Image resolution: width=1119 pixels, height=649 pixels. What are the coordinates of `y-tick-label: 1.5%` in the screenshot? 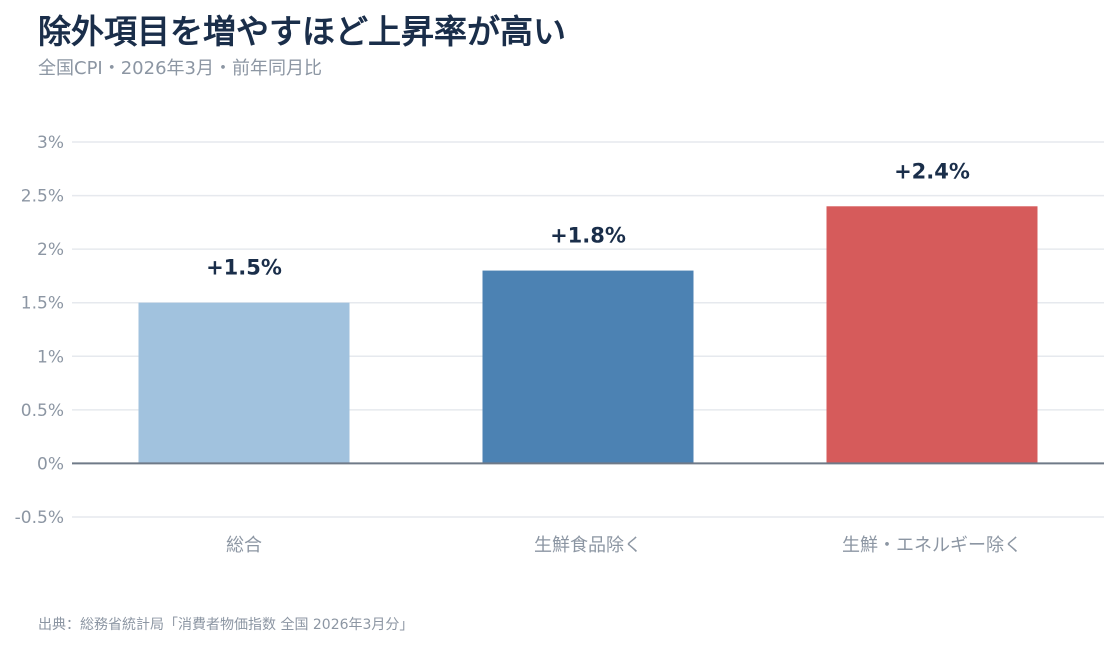 It's located at (42, 304).